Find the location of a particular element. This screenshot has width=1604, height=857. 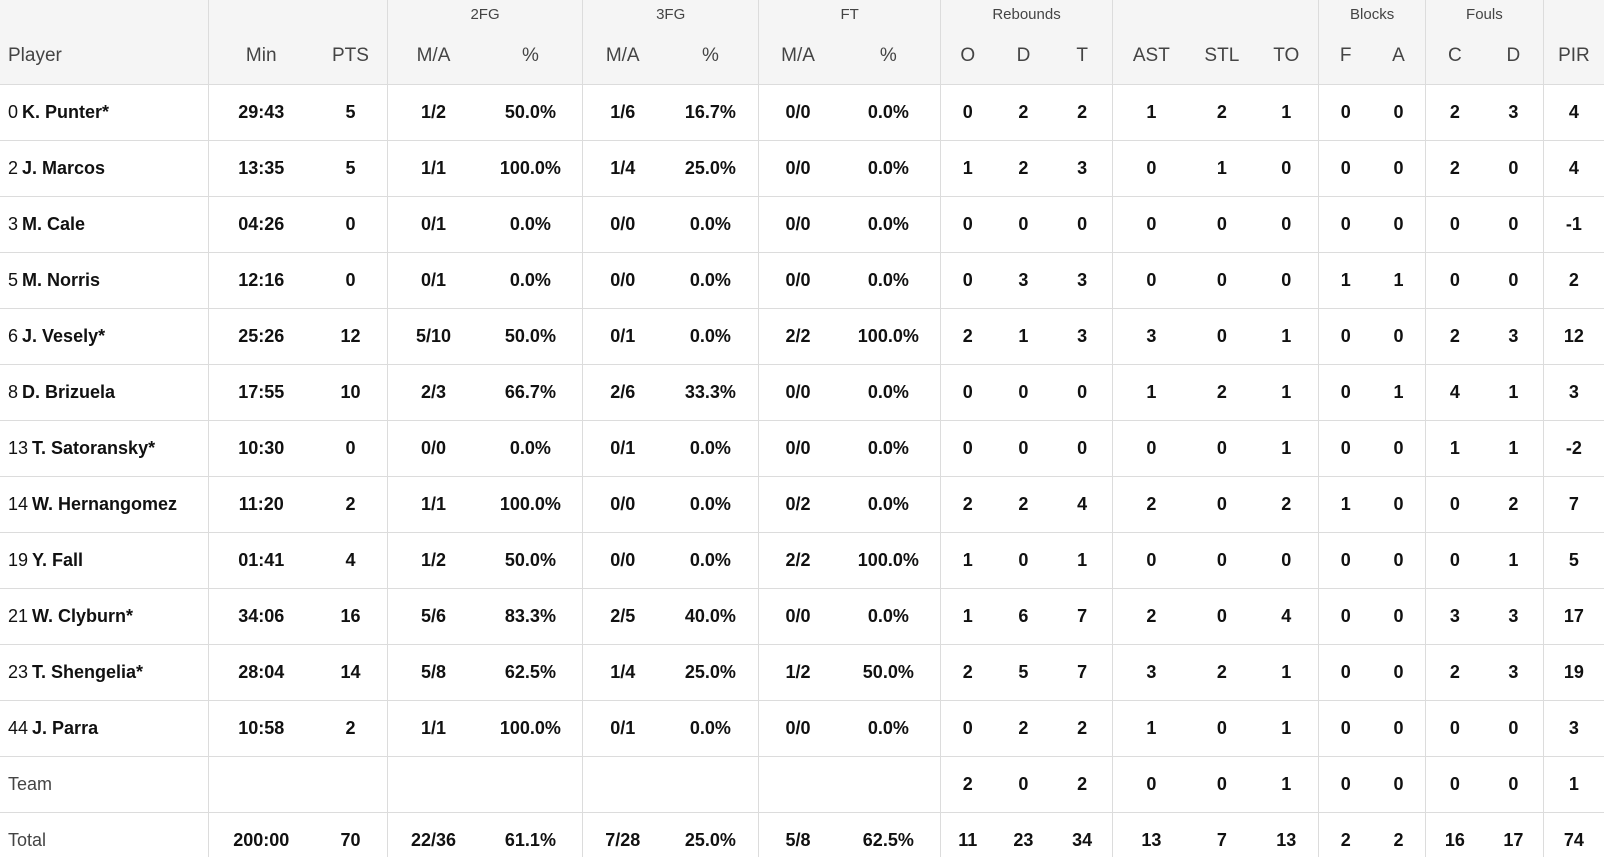

stat-cell: -1 is located at coordinates (1573, 224).